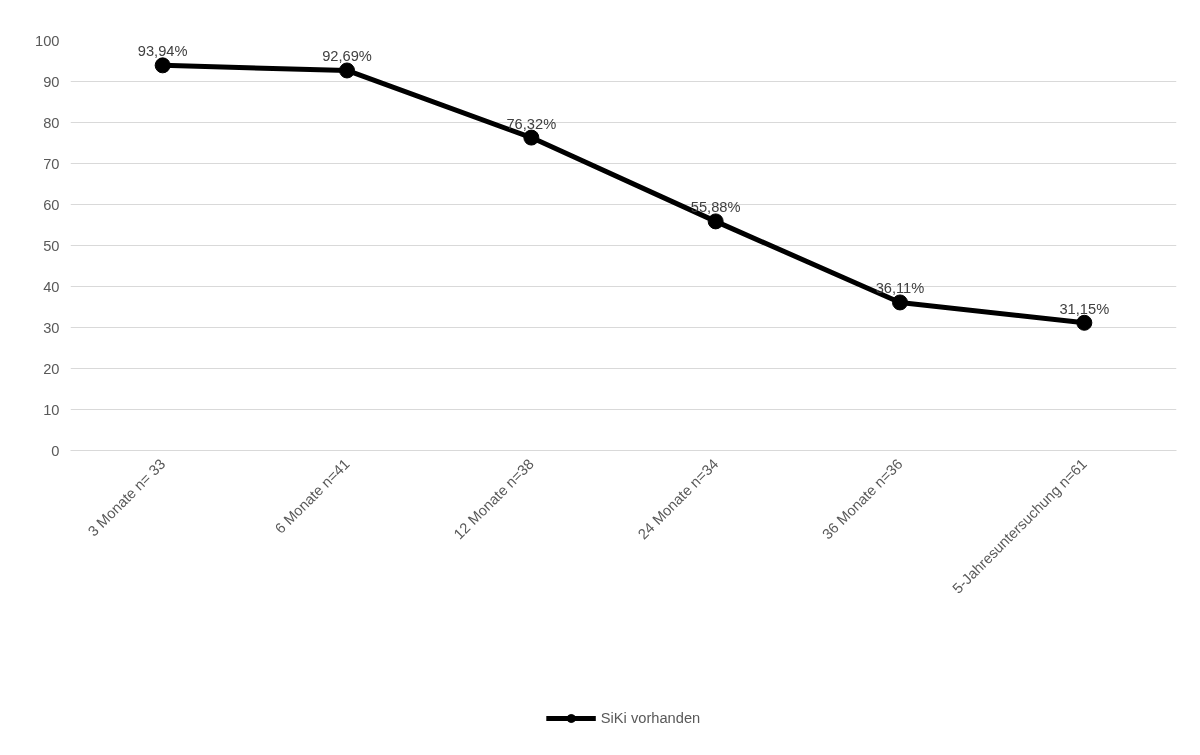  Describe the element at coordinates (51, 327) in the screenshot. I see `y-tick-label: 30` at that location.